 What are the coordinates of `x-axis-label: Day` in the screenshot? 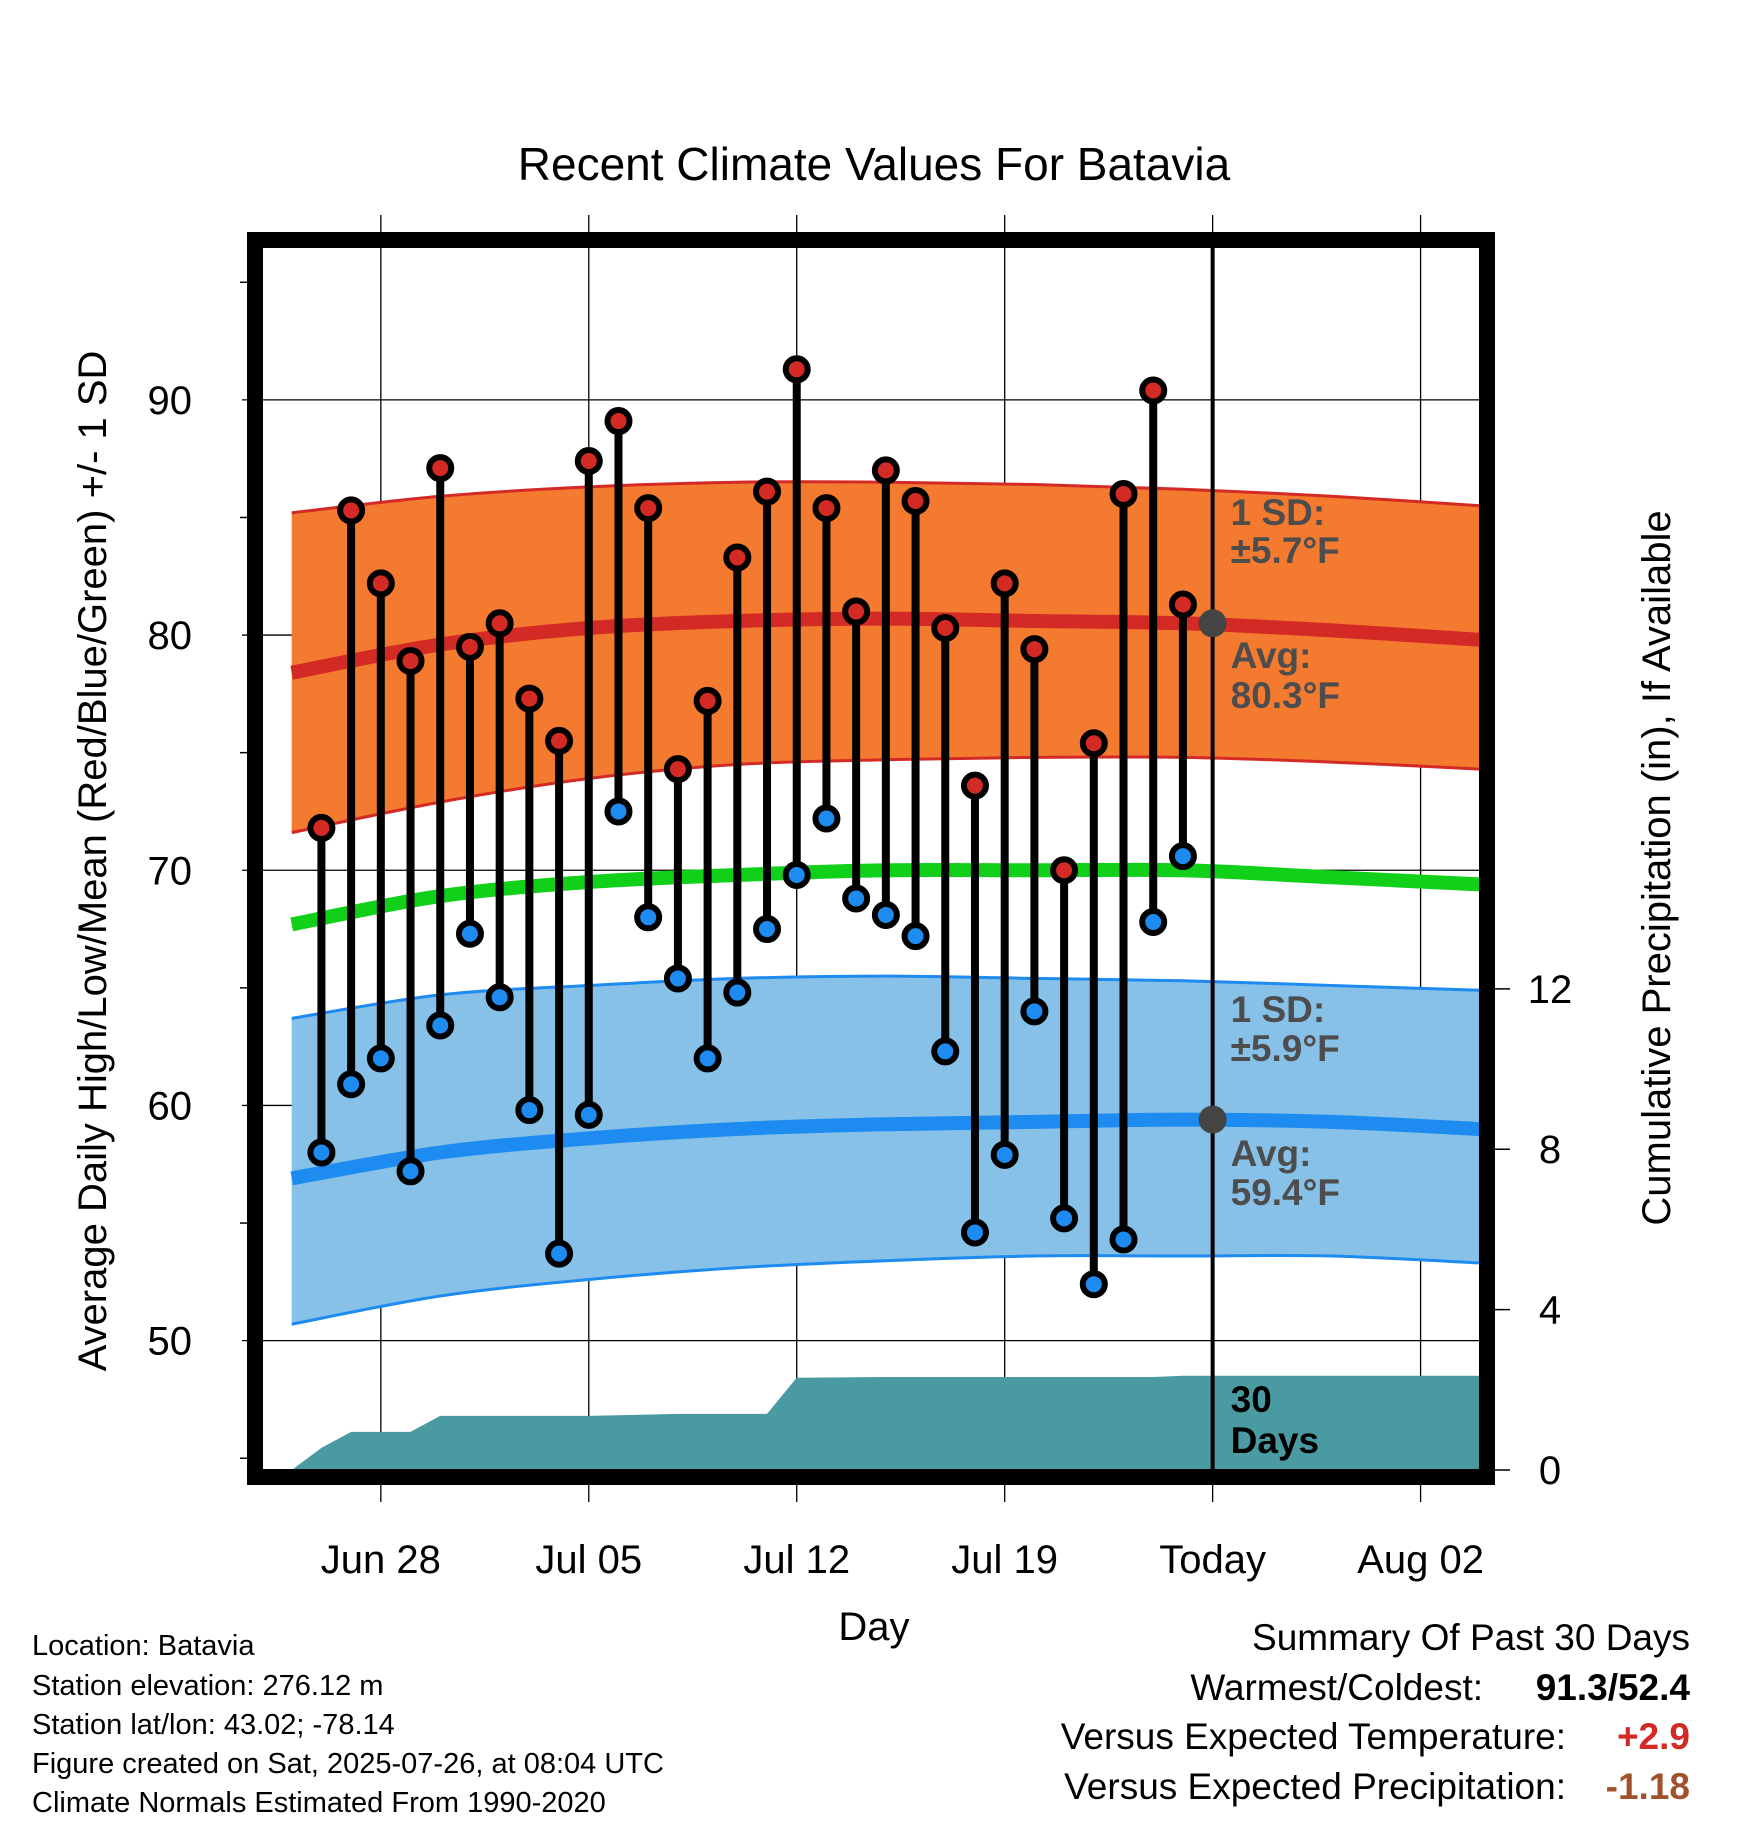 It's located at (873, 1627).